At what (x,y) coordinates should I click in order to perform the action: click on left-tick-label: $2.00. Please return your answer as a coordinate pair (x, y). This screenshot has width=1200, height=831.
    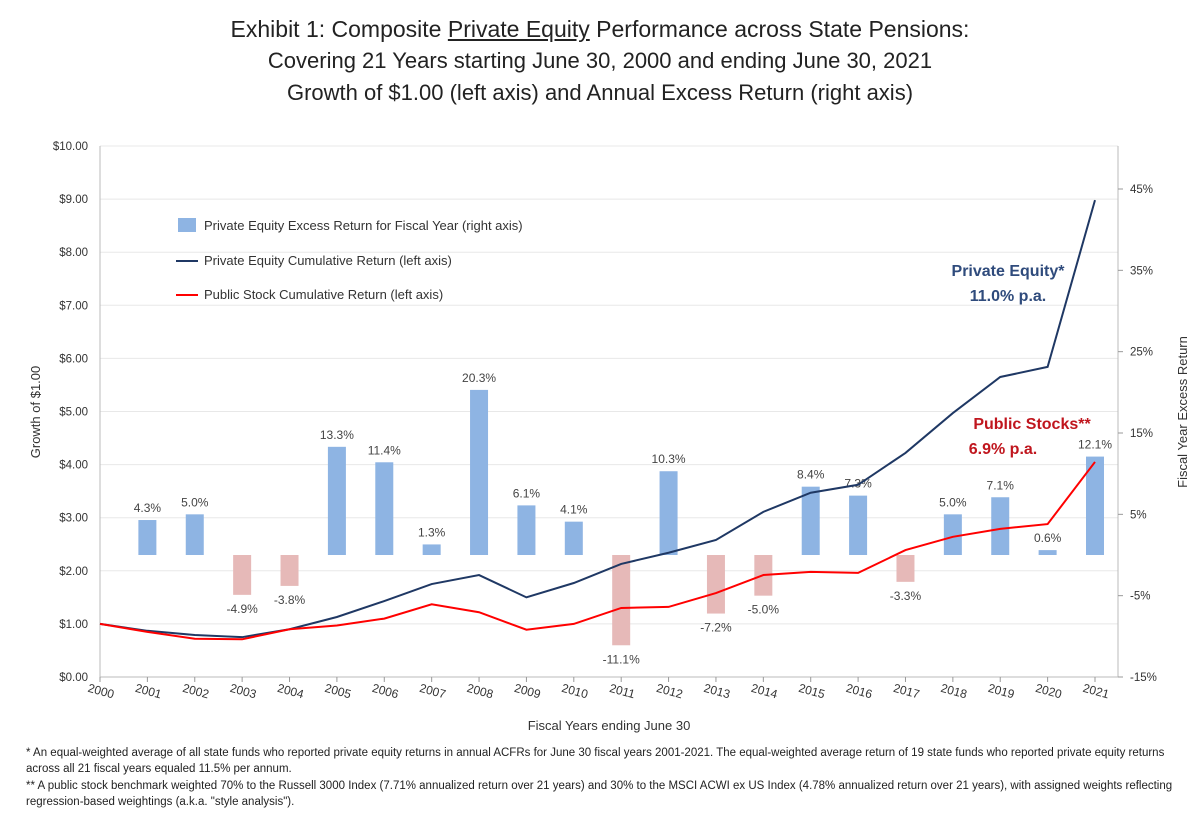
    Looking at the image, I should click on (73, 572).